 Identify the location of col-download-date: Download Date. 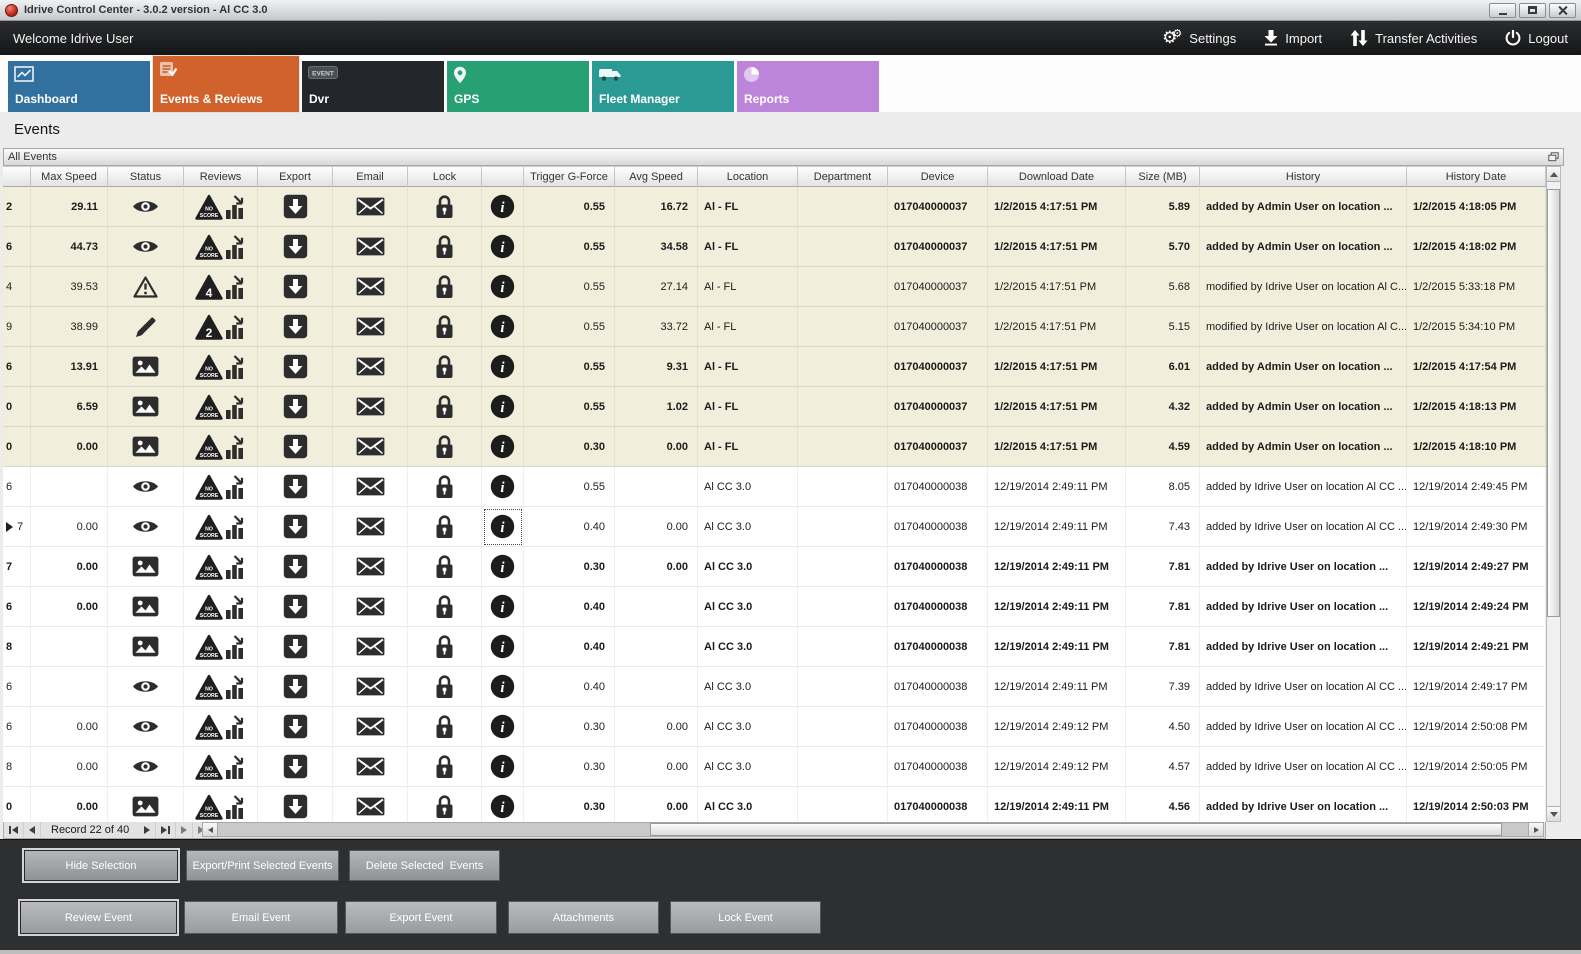
(1057, 176).